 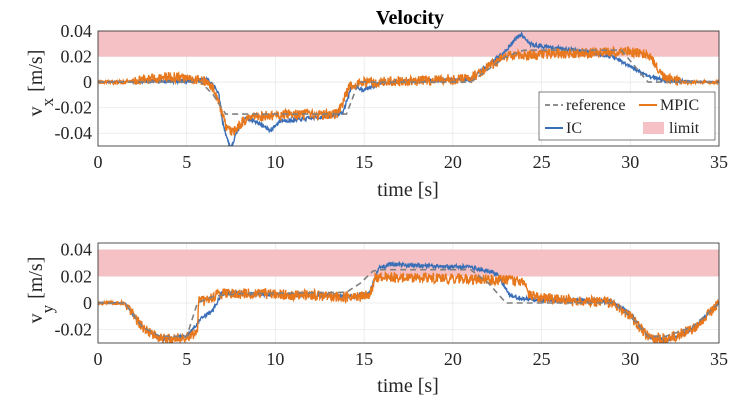 I want to click on y-tick-label: -0.04, so click(x=74, y=133).